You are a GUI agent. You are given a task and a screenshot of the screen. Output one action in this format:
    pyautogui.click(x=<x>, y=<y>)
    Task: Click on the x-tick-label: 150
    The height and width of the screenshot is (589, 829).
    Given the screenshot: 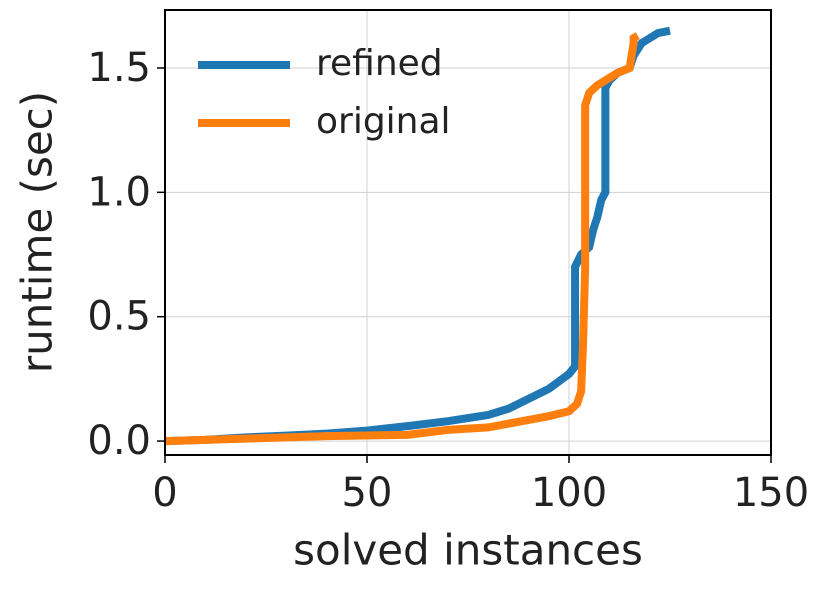 What is the action you would take?
    pyautogui.click(x=771, y=493)
    